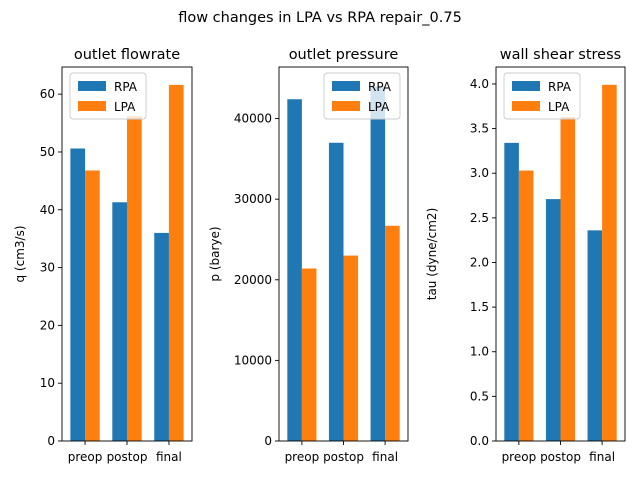  I want to click on figure-suptitle: flow changes in LPA vs RPA repair_0.75, so click(320, 18).